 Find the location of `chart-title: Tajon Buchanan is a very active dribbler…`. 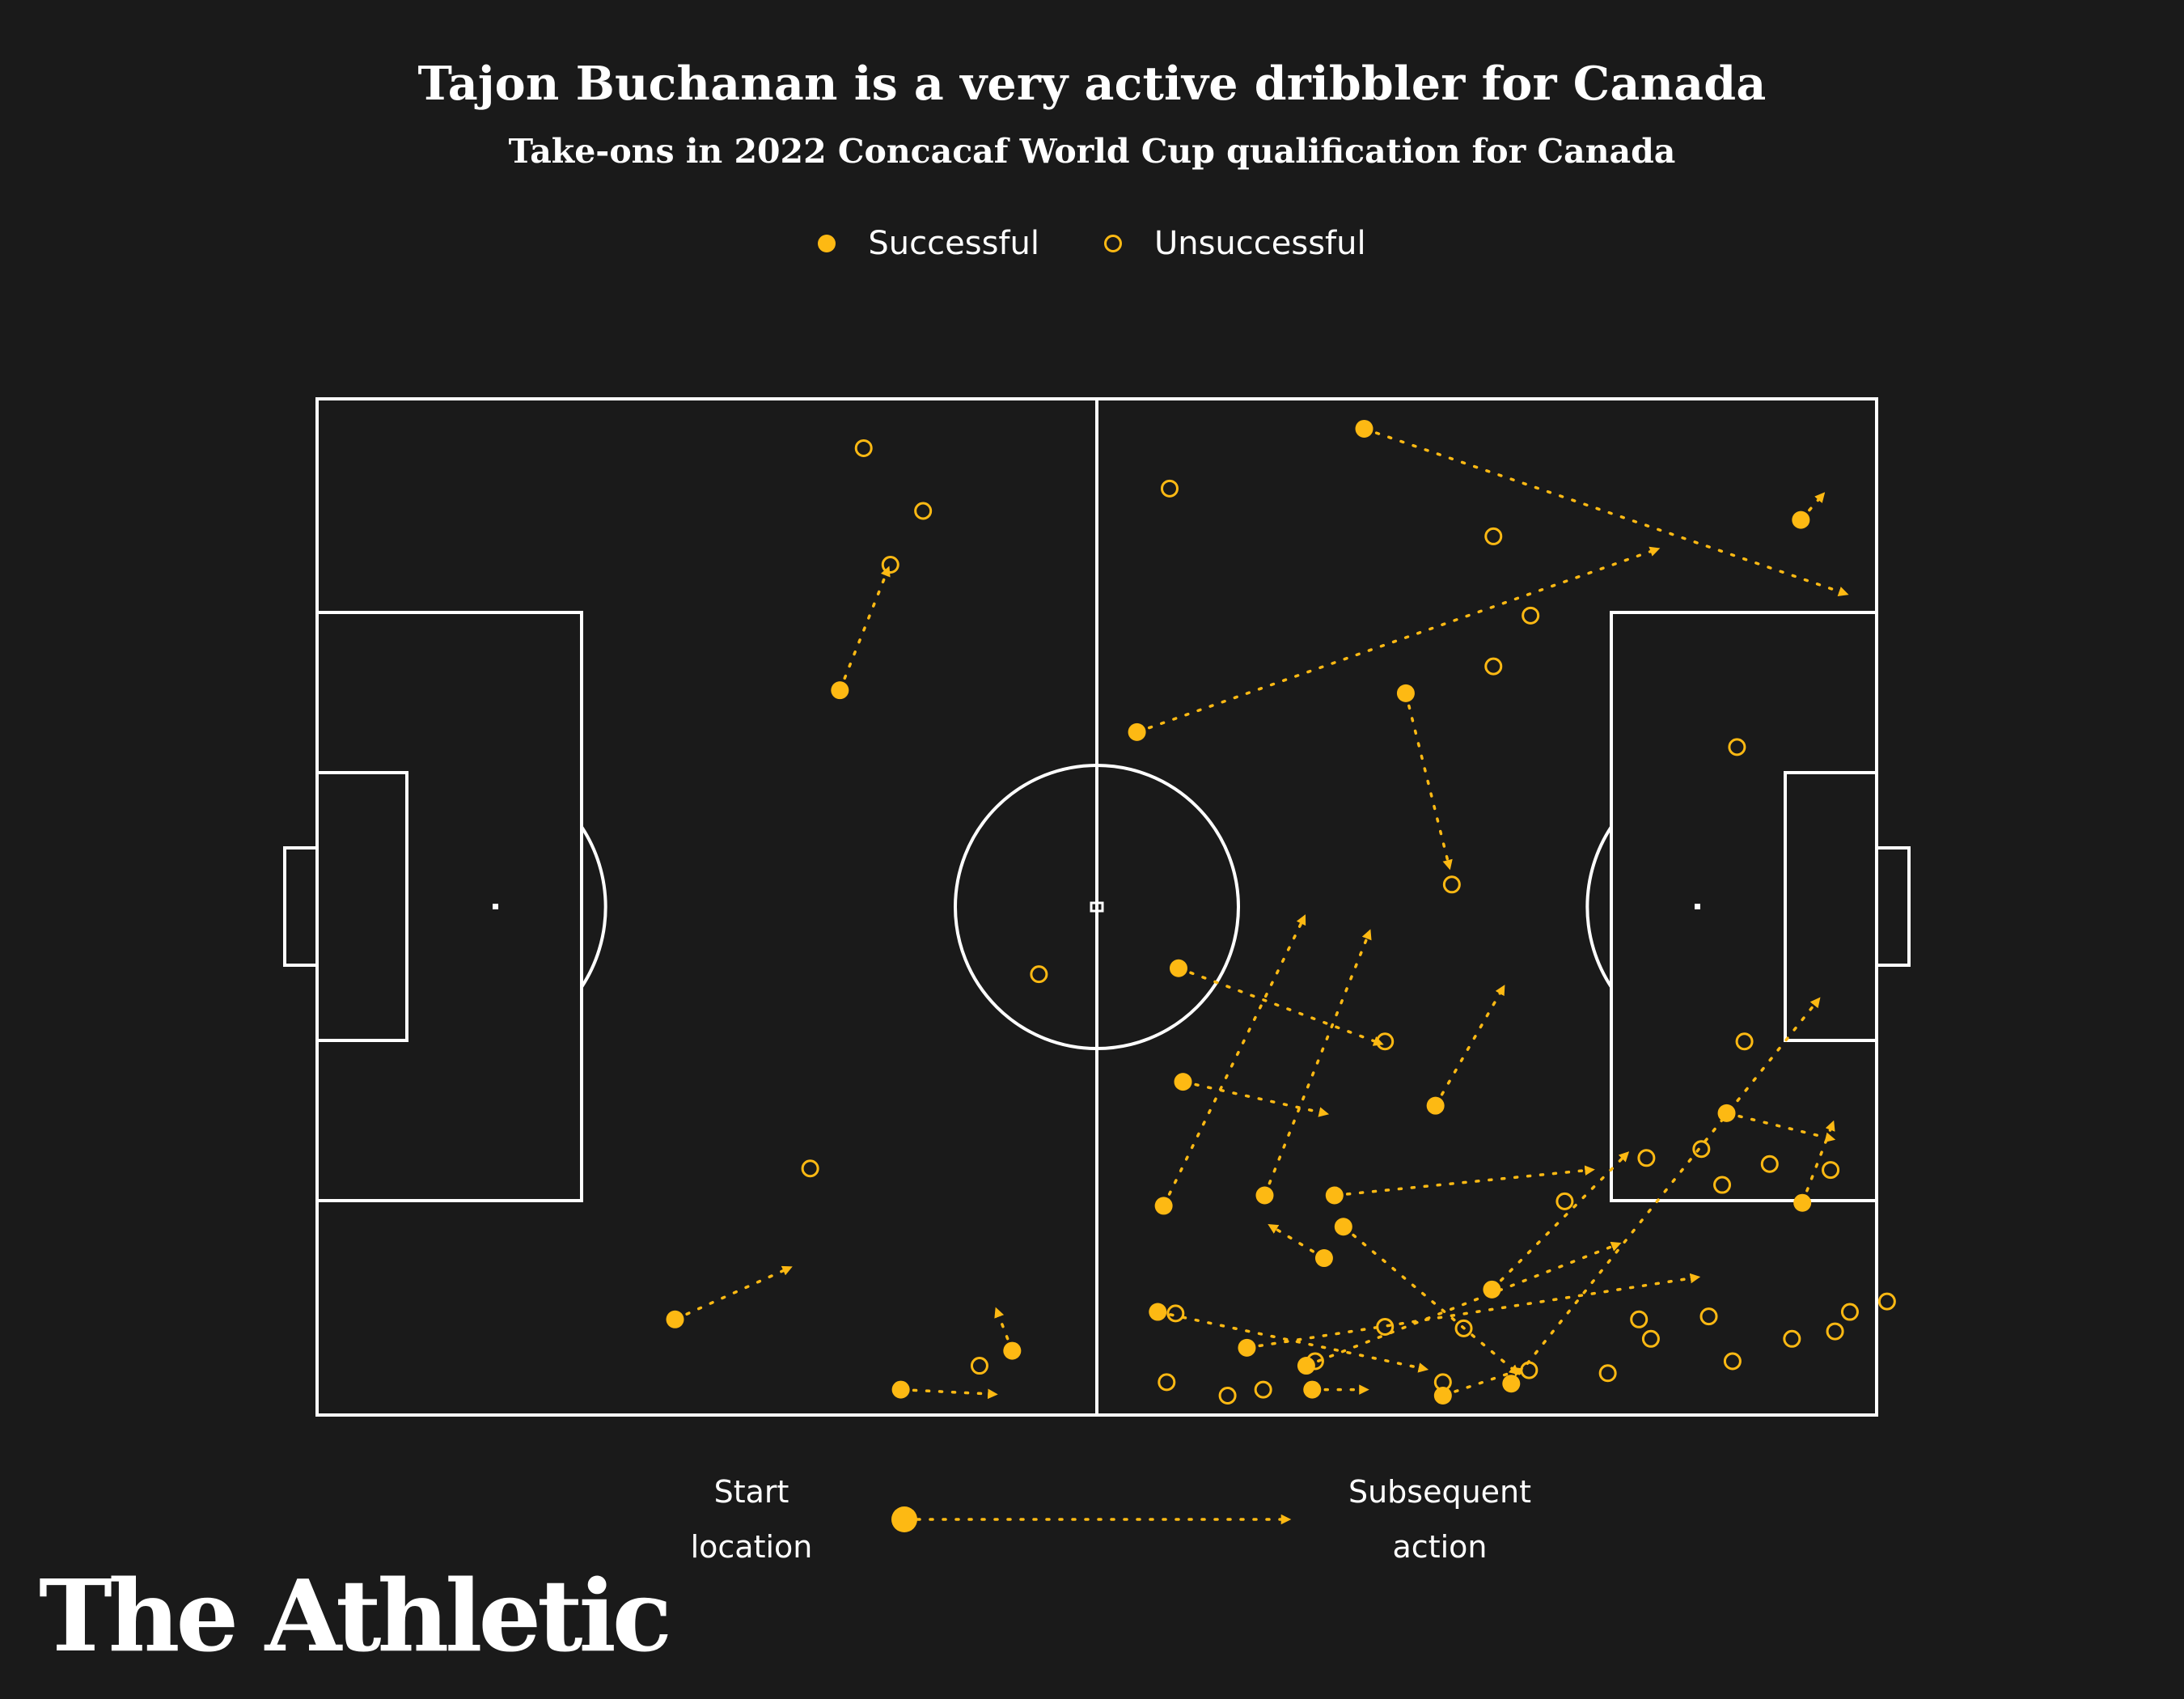

chart-title: Tajon Buchanan is a very active dribbler… is located at coordinates (1092, 84).